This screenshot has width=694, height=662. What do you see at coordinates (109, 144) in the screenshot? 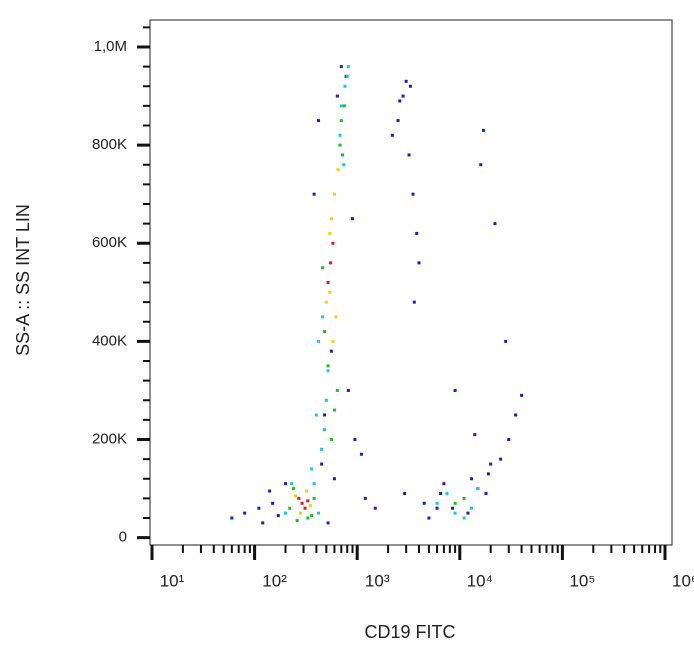
I see `y-tick-label: 800K` at bounding box center [109, 144].